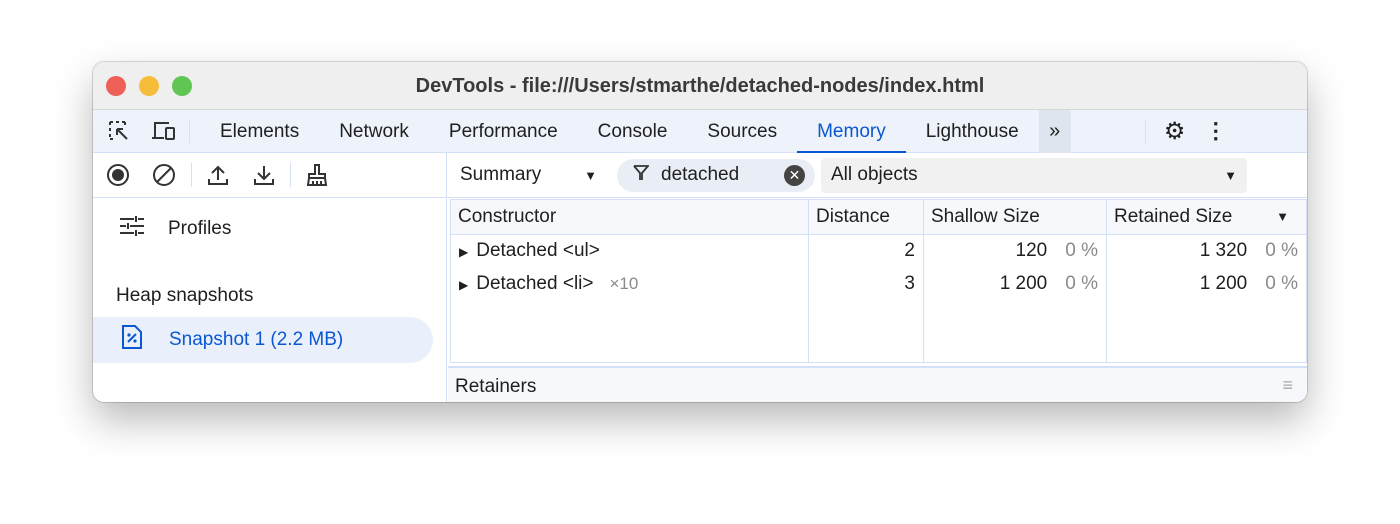 Image resolution: width=1400 pixels, height=524 pixels. Describe the element at coordinates (866, 217) in the screenshot. I see `col-distance: Distance` at that location.